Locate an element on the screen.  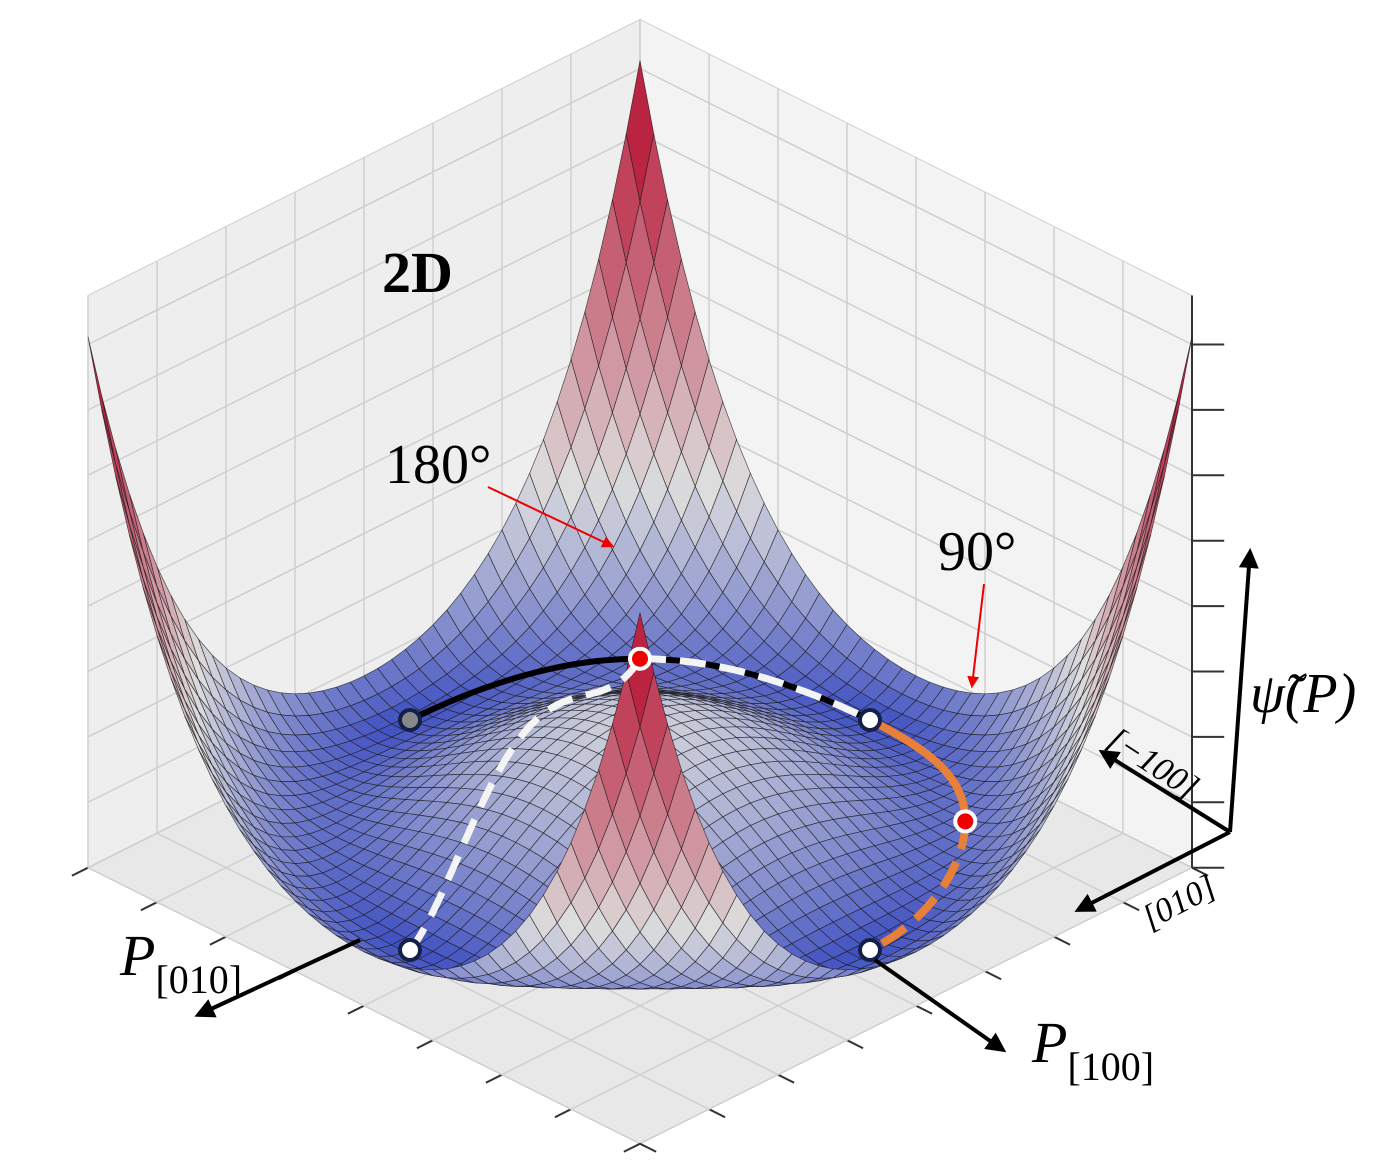
axis-subscript: [100] is located at coordinates (1110, 1066).